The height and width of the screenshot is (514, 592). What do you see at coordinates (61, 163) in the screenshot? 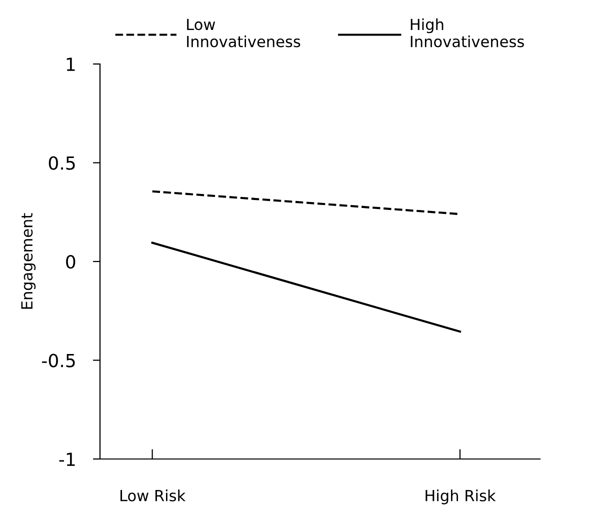
I see `y-tick-label: 0.5` at bounding box center [61, 163].